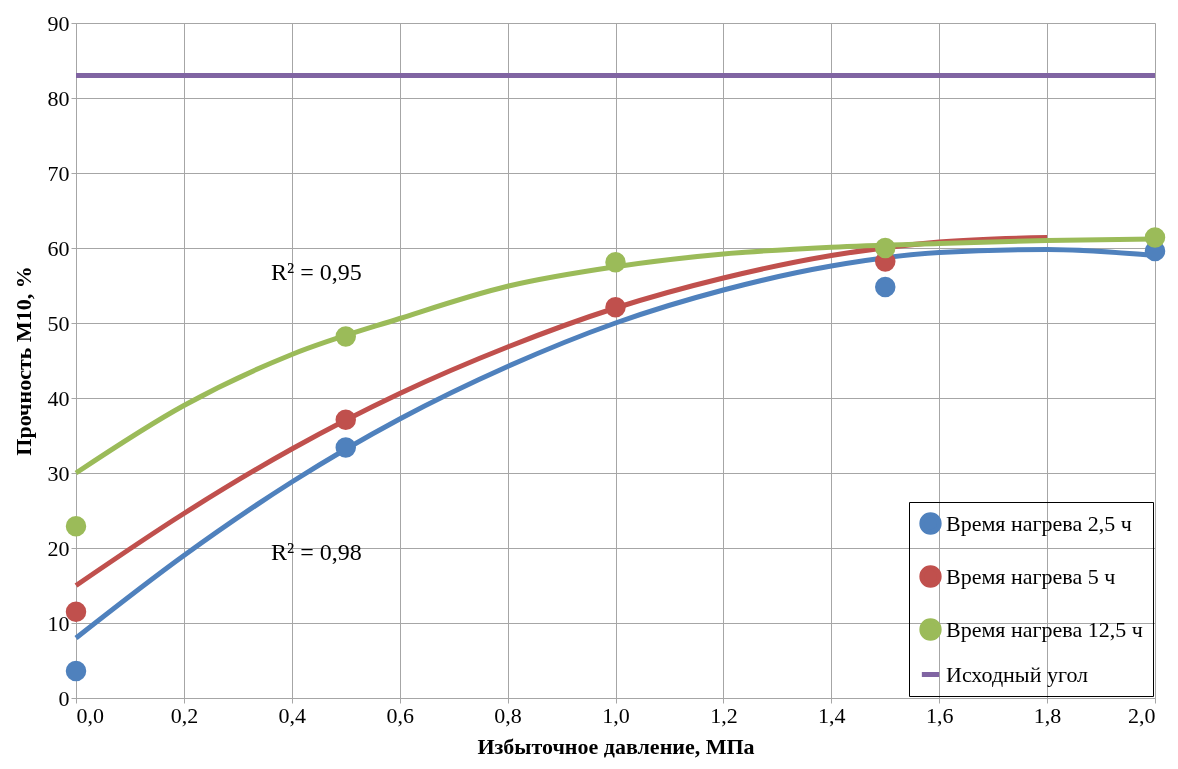 Image resolution: width=1178 pixels, height=769 pixels. What do you see at coordinates (1044, 629) in the screenshot?
I see `legend-label: Время нагрева 12,5 ч` at bounding box center [1044, 629].